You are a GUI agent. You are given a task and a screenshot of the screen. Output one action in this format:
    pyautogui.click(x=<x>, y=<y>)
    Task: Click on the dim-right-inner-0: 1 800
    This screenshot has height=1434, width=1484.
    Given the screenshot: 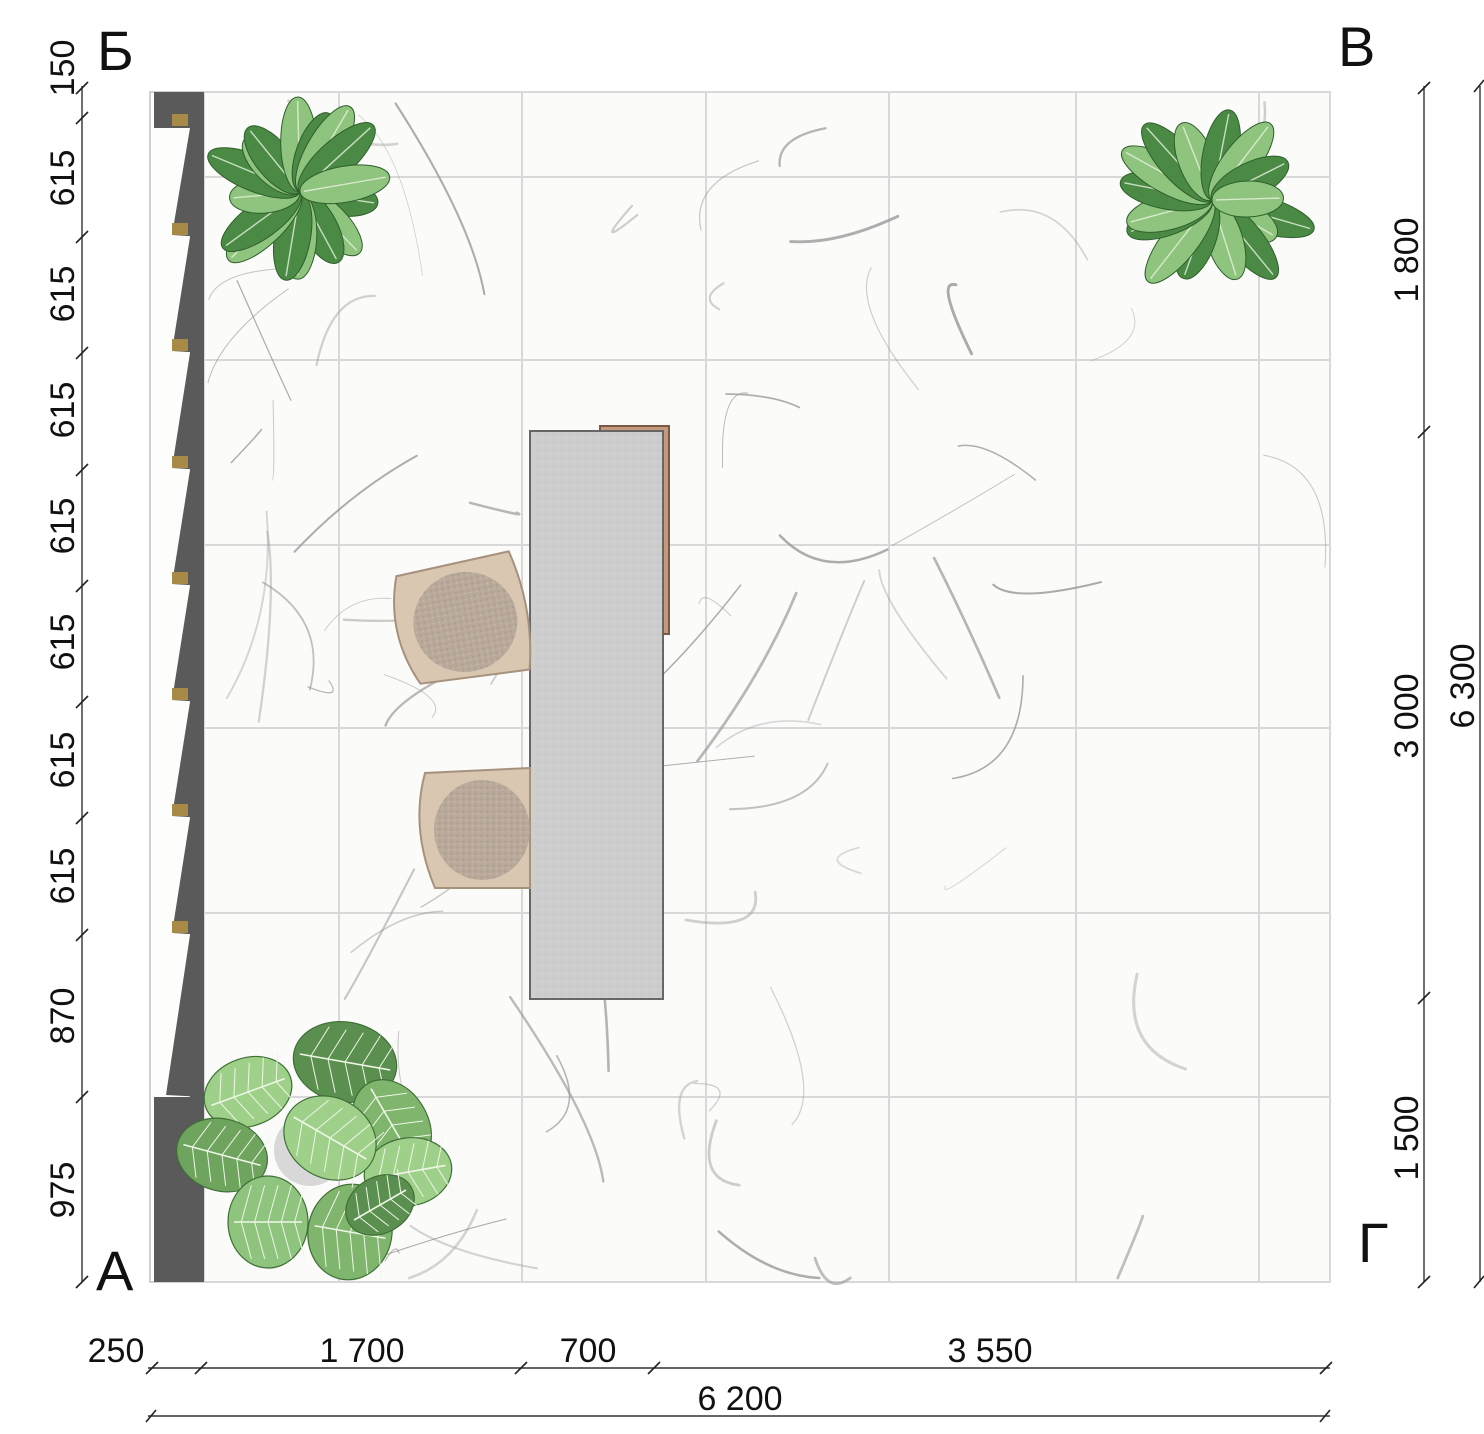 What is the action you would take?
    pyautogui.click(x=1407, y=259)
    